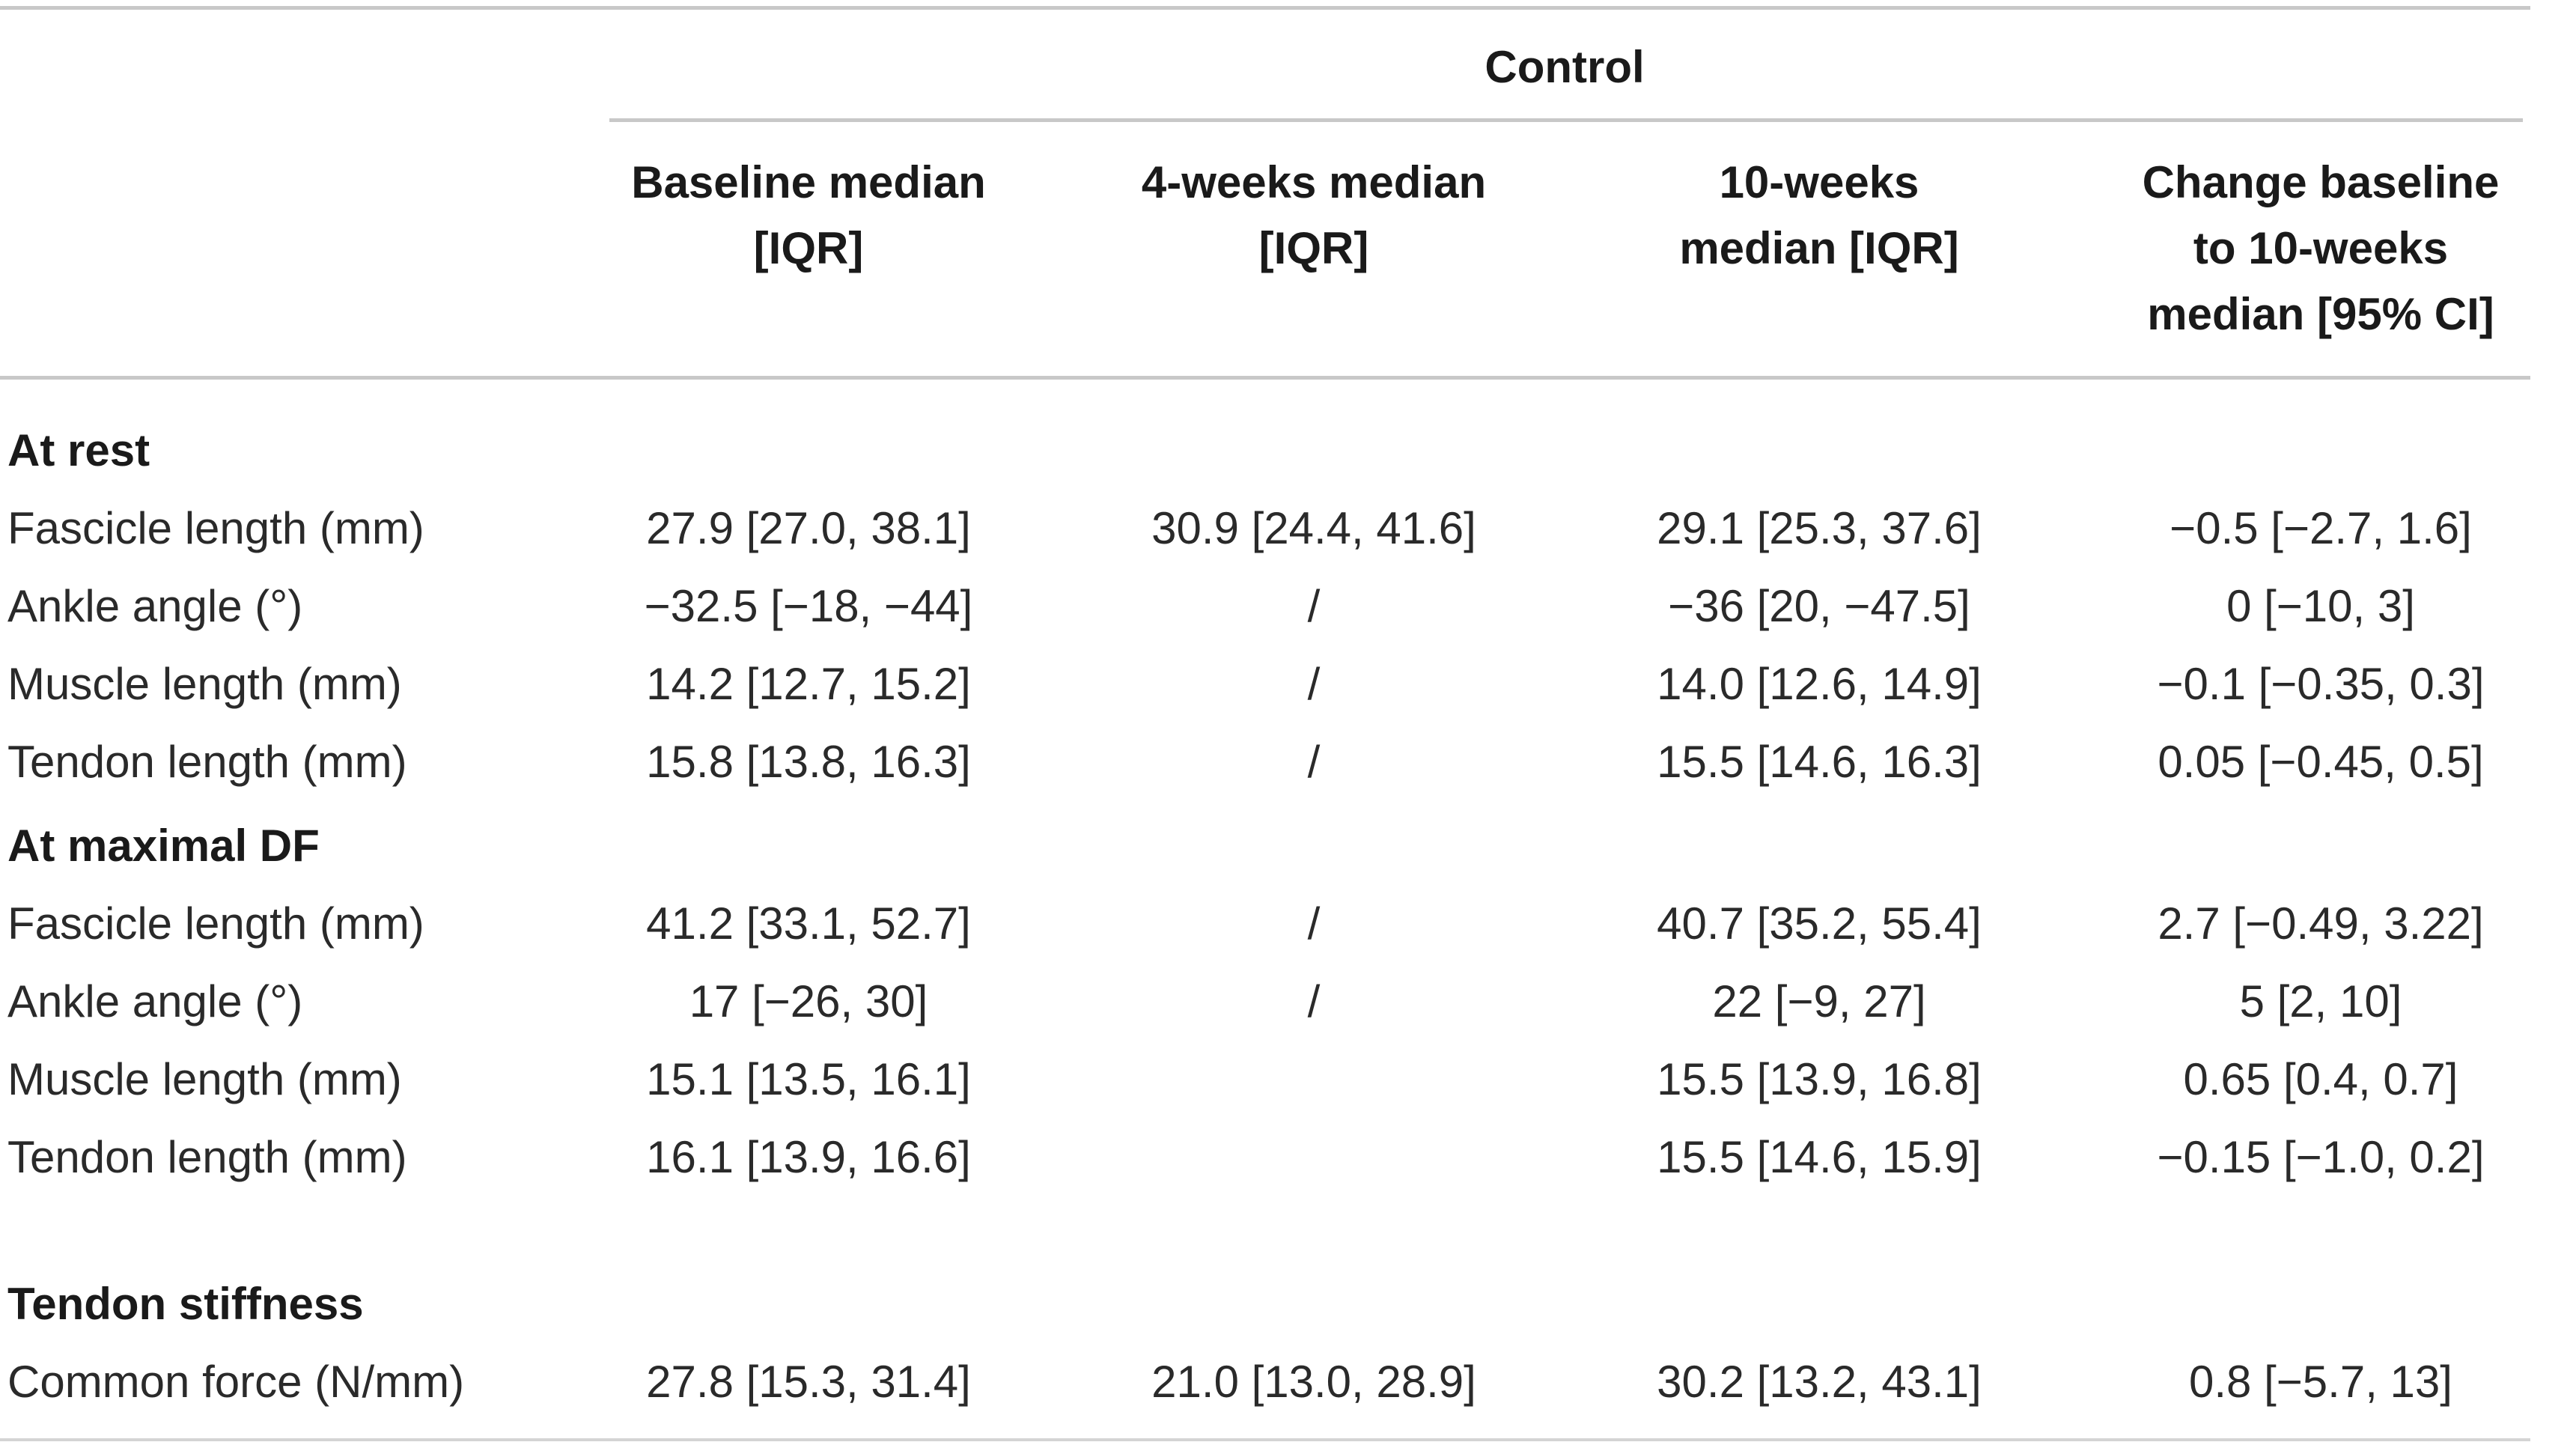  What do you see at coordinates (1819, 1382) in the screenshot?
I see `cell-10-weeks: 30.2 [13.2, 43.1]` at bounding box center [1819, 1382].